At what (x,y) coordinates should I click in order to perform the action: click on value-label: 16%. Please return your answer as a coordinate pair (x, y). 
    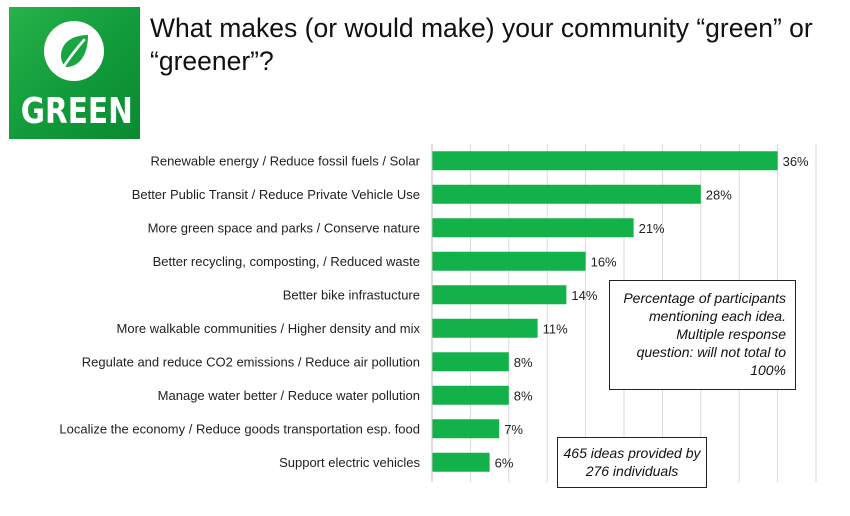
    Looking at the image, I should click on (604, 261).